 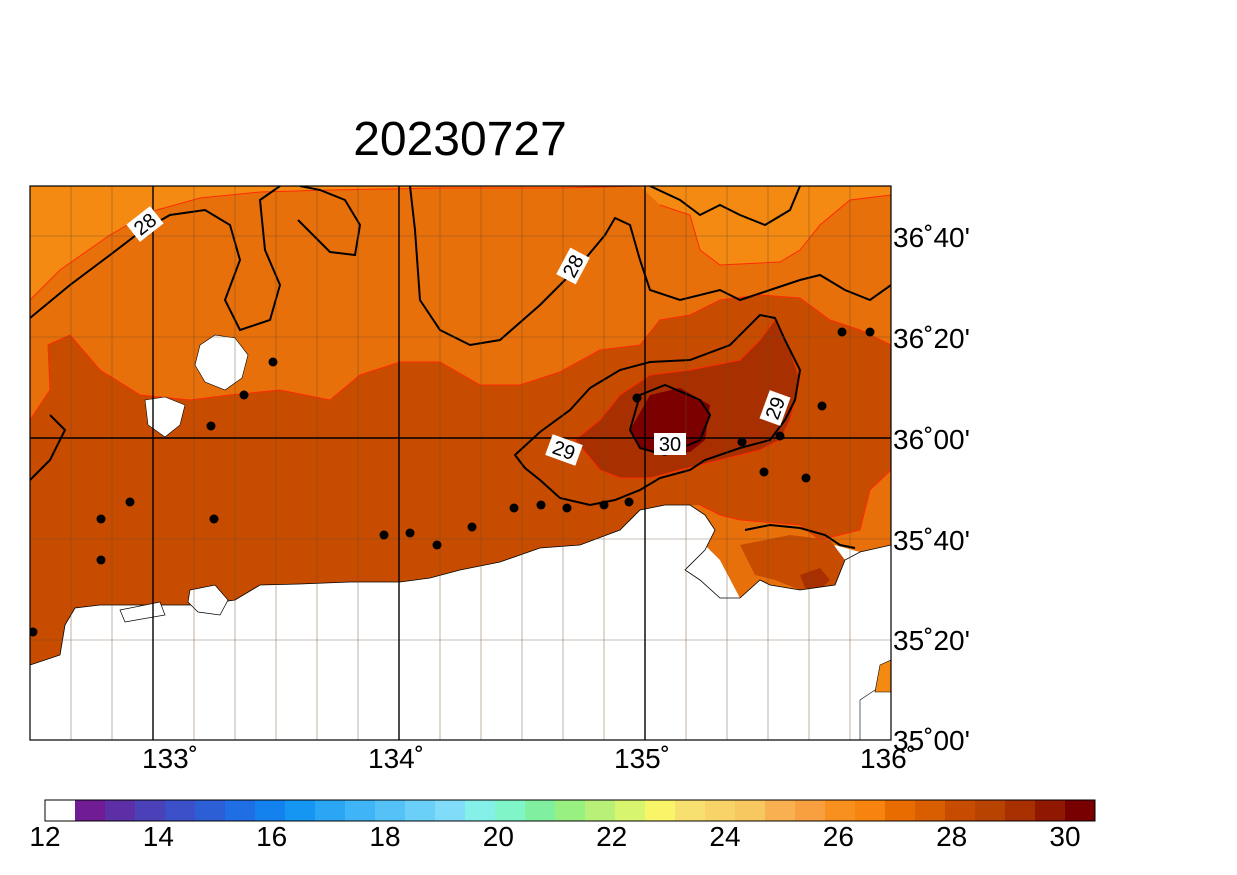 I want to click on contour-label-30: 30, so click(x=670, y=444).